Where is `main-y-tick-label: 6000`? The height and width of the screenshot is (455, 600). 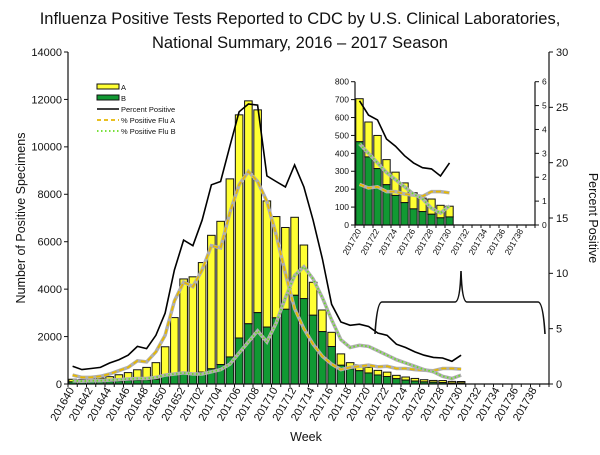 main-y-tick-label: 6000 is located at coordinates (50, 243).